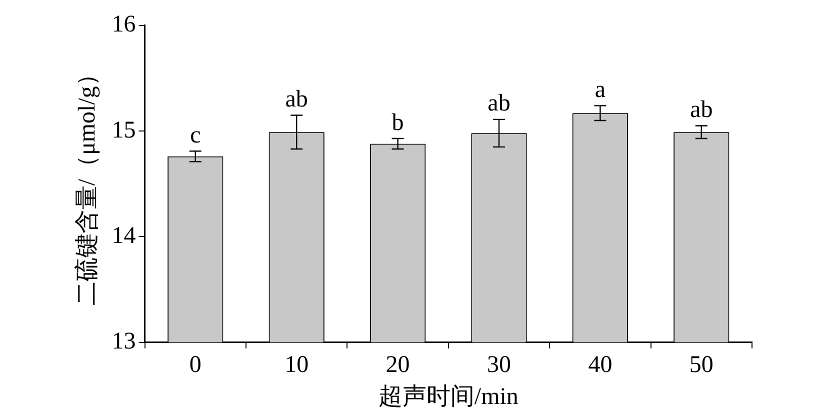  I want to click on x-tick-label: 50, so click(701, 365).